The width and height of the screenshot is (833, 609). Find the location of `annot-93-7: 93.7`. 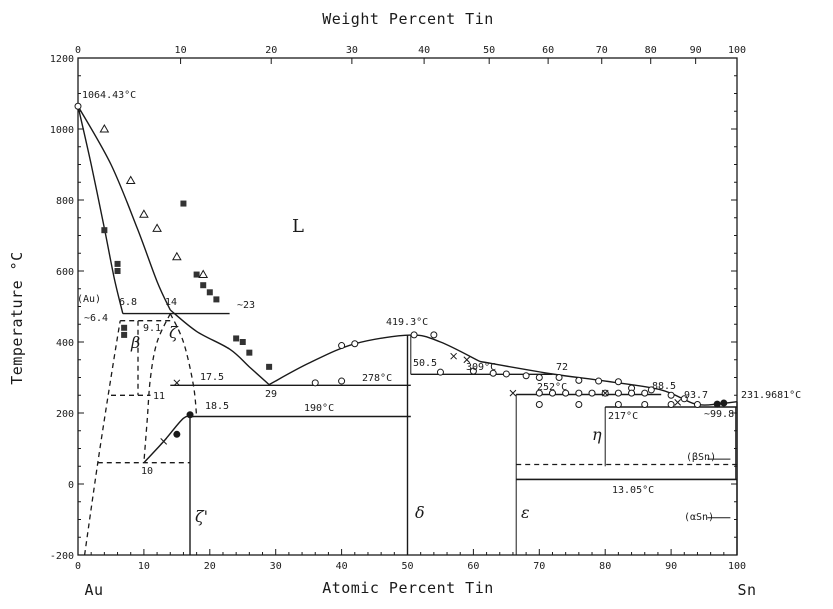

annot-93-7: 93.7 is located at coordinates (696, 395).